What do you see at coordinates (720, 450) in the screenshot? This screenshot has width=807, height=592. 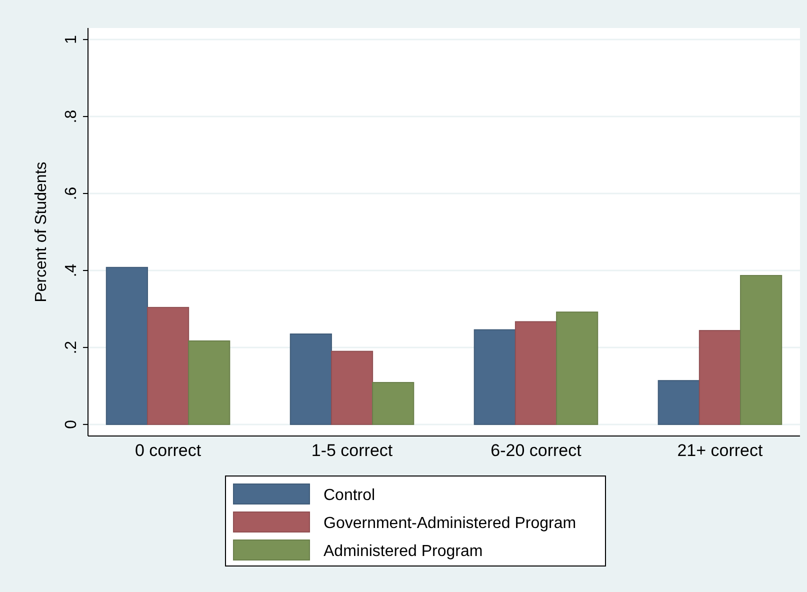 I see `x-tick-label: 21+ correct` at bounding box center [720, 450].